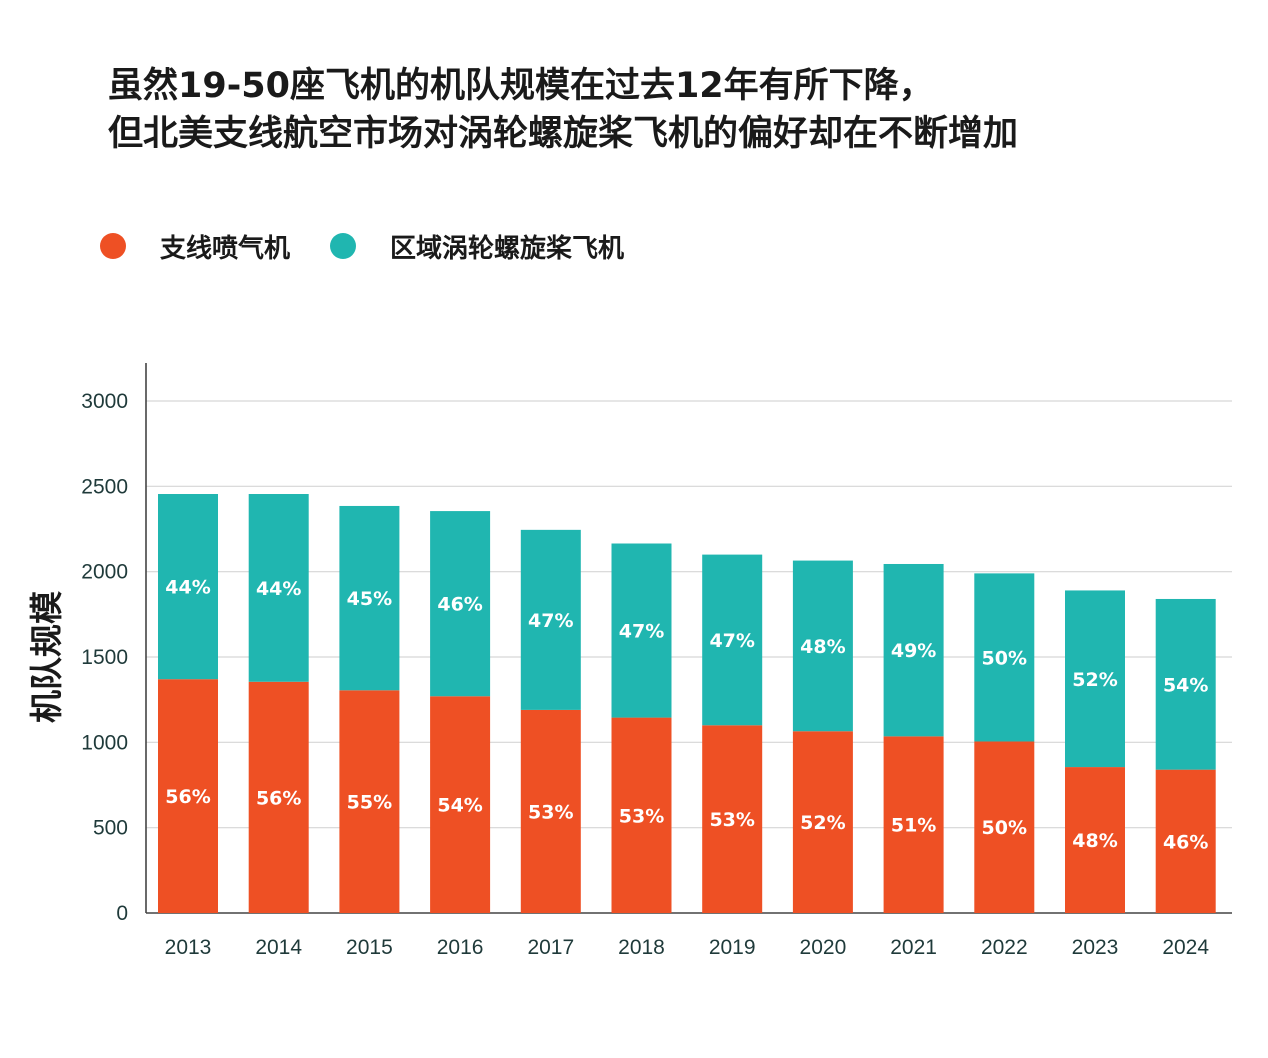 Image resolution: width=1268 pixels, height=1058 pixels. Describe the element at coordinates (104, 572) in the screenshot. I see `y-tick-label: 2000` at that location.